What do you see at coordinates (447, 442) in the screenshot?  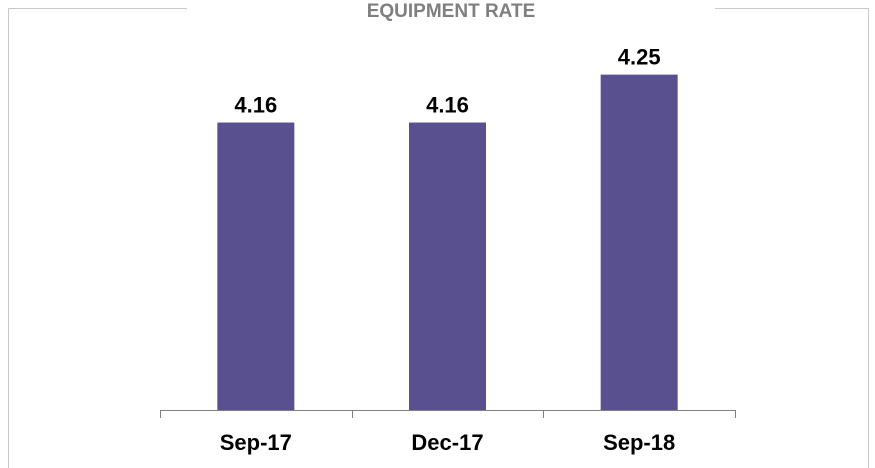 I see `x-tick-label: Dec-17` at bounding box center [447, 442].